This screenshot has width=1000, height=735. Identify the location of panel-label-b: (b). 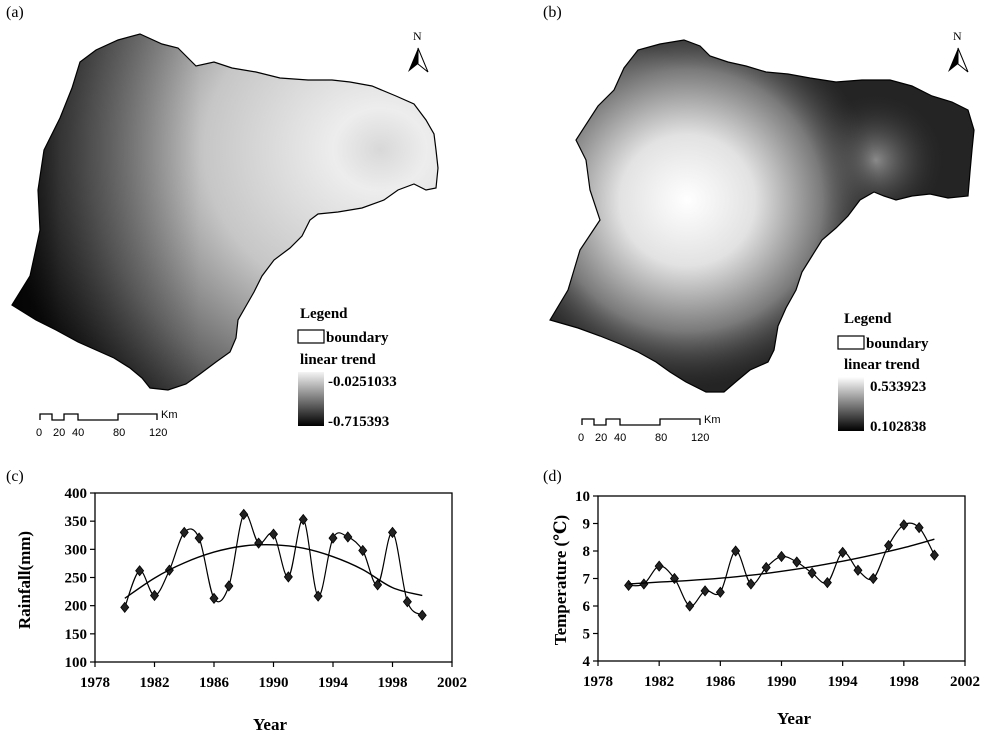
(552, 12).